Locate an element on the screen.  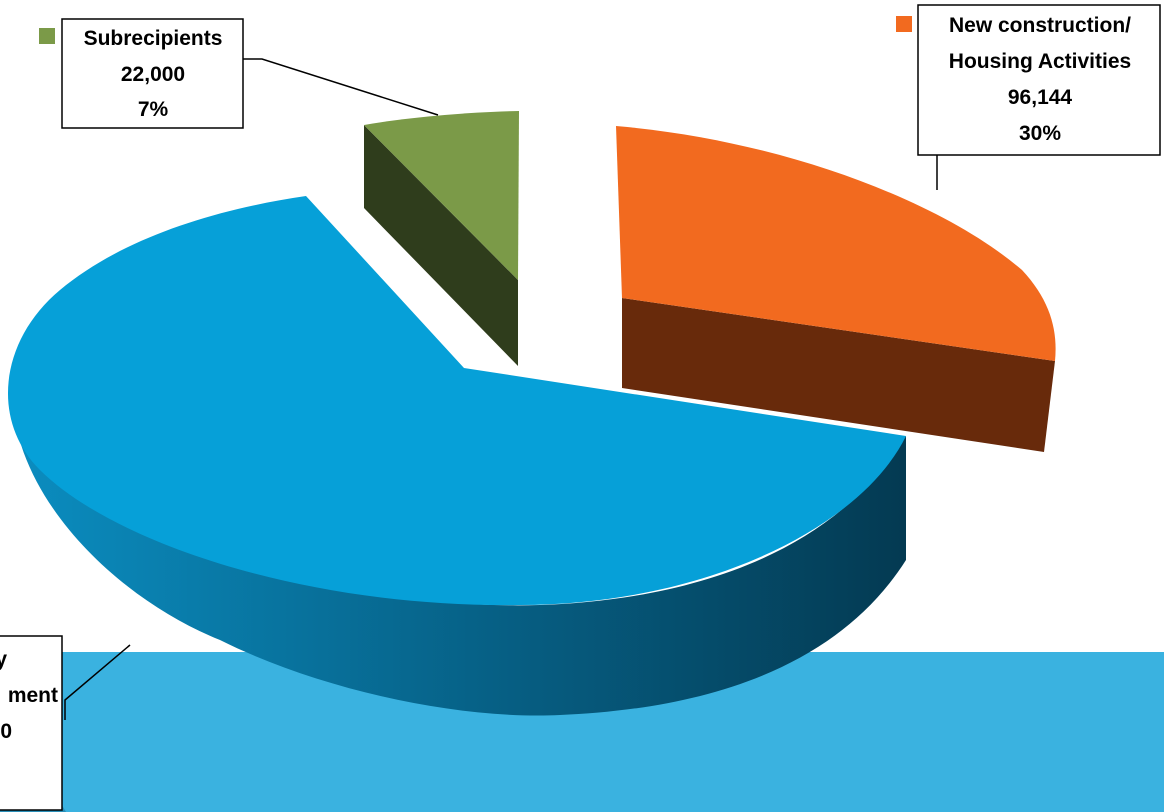
label-name-line2: Housing Activities is located at coordinates (1040, 61).